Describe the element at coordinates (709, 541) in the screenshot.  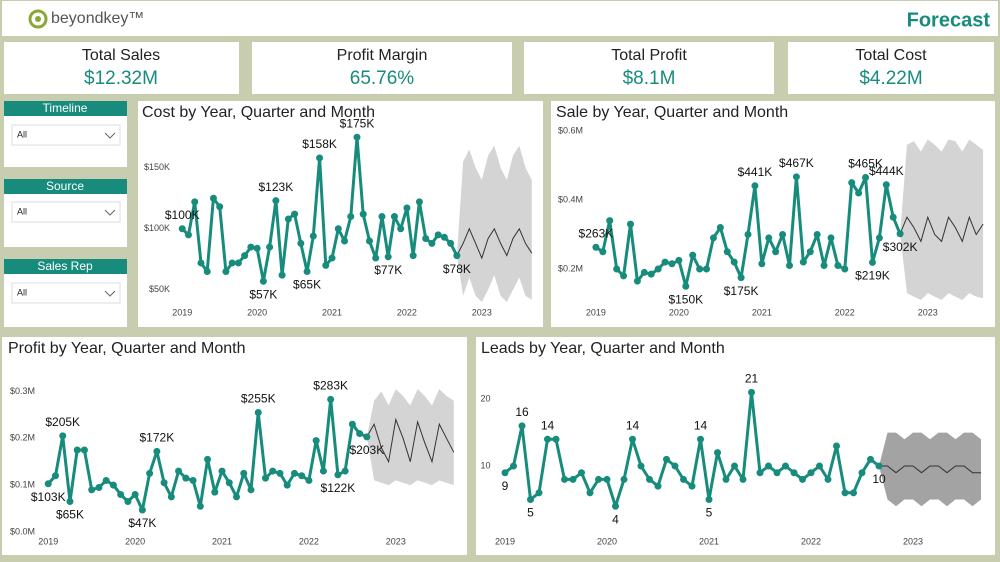
I see `x-tick-label: 2021` at that location.